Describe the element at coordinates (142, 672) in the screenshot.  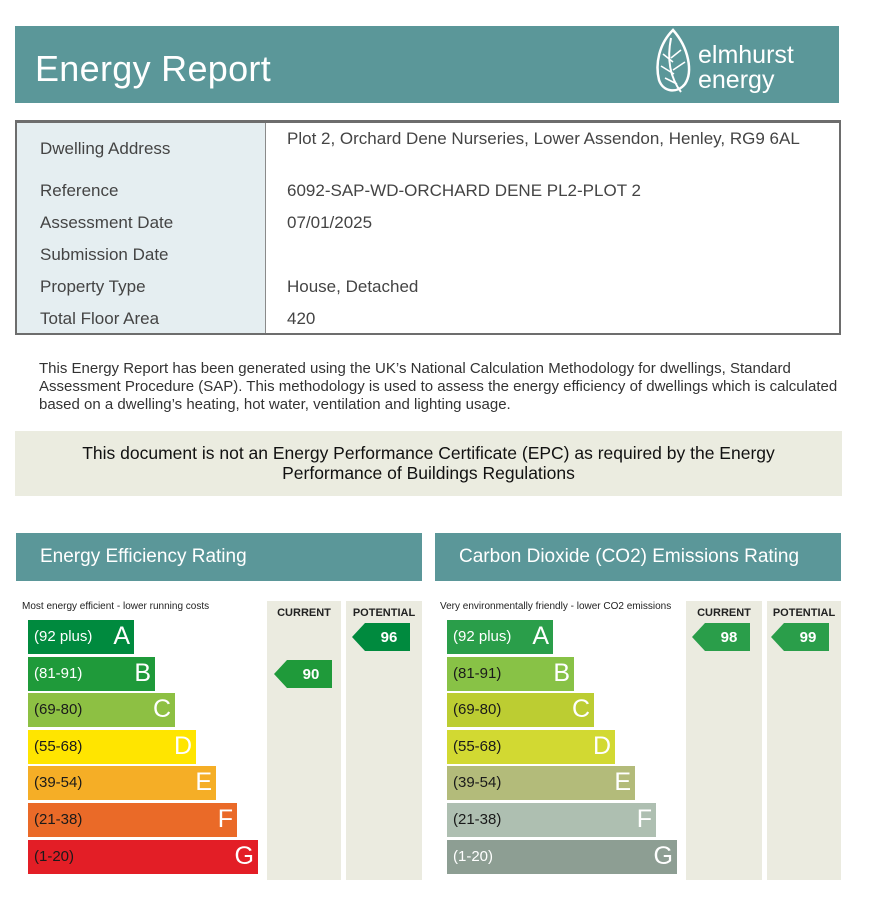
I see `ee-band-letter: B` at that location.